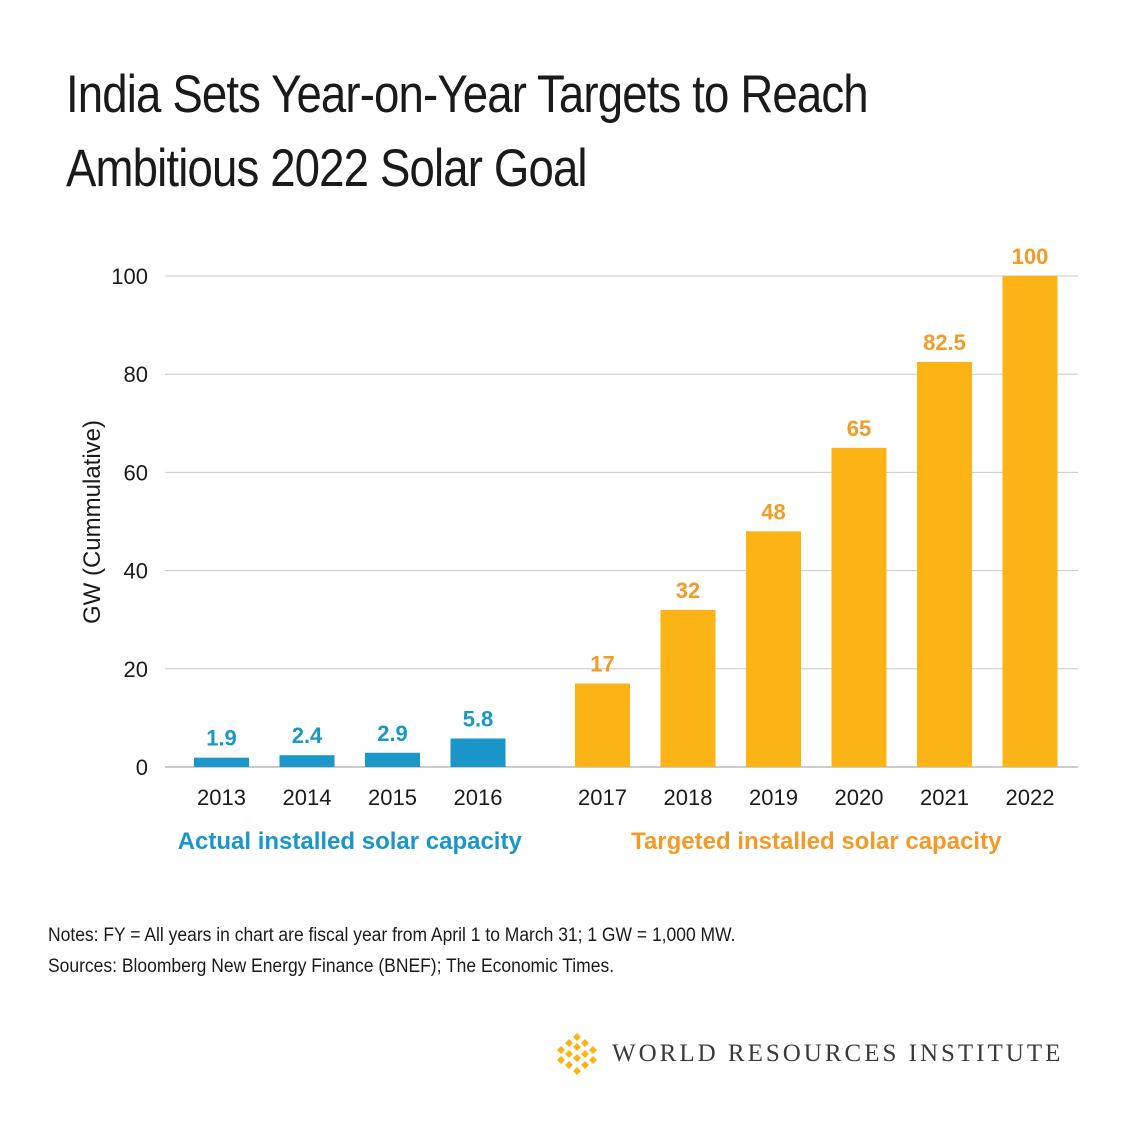 The width and height of the screenshot is (1134, 1124). Describe the element at coordinates (1030, 256) in the screenshot. I see `value-label-2022: 100` at that location.